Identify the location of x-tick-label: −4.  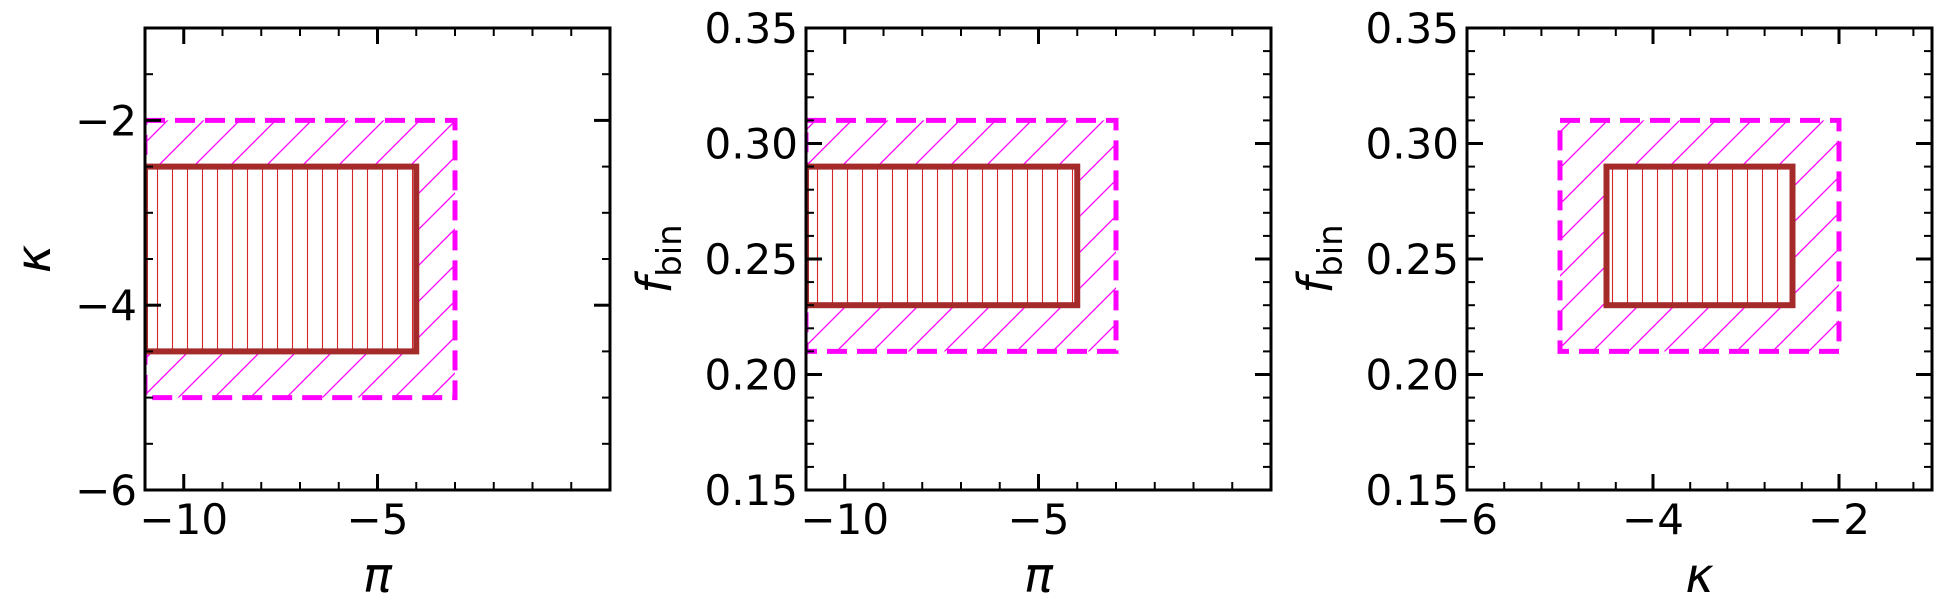
(1653, 519).